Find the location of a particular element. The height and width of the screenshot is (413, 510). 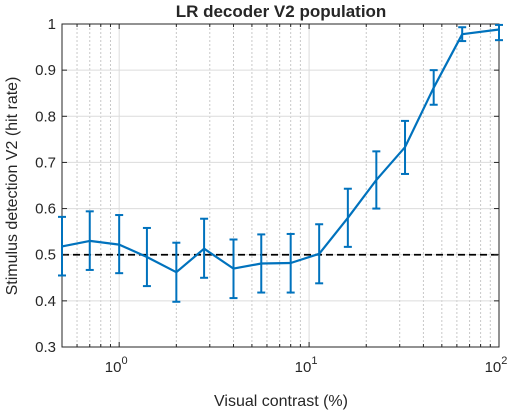

y-tick-label: 0.7 is located at coordinates (45, 162).